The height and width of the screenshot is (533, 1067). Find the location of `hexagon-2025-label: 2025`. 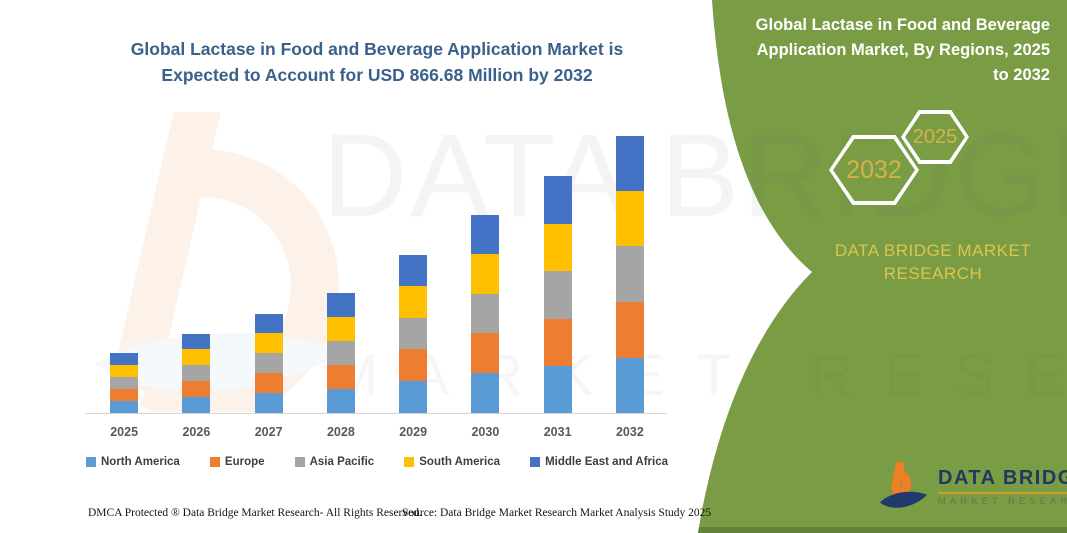

hexagon-2025-label: 2025 is located at coordinates (935, 136).